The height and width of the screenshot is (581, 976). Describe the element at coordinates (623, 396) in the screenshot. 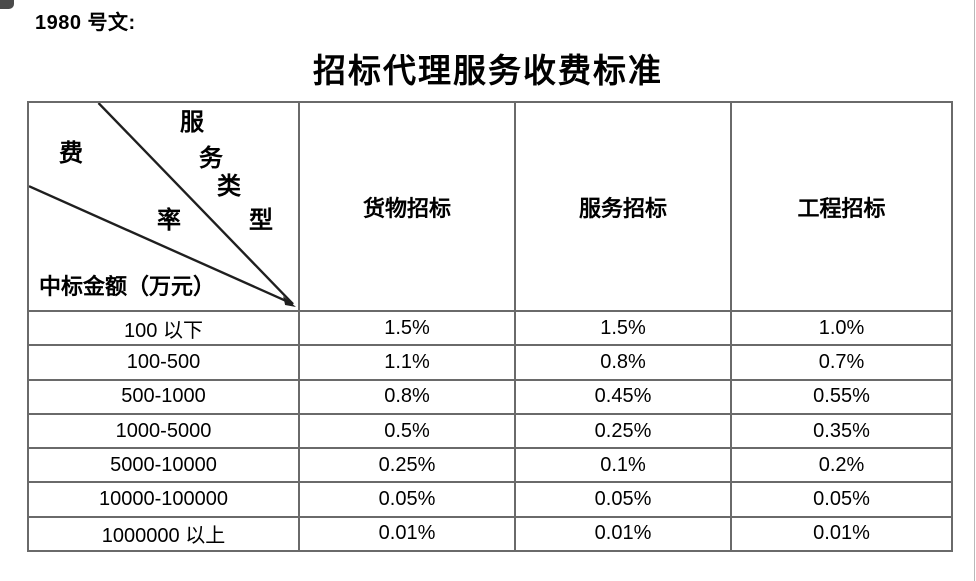

I see `rate-cell: 0.45%` at that location.